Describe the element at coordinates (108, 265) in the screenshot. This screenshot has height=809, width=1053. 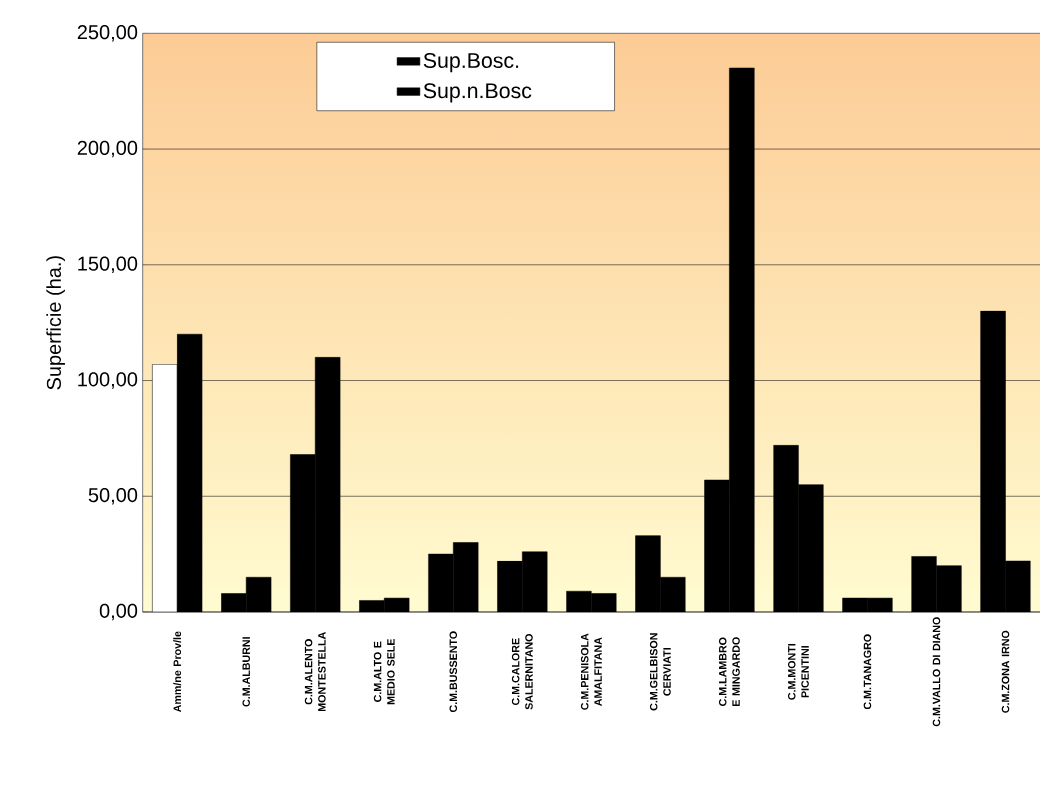
I see `y-tick-label: 150,00` at that location.